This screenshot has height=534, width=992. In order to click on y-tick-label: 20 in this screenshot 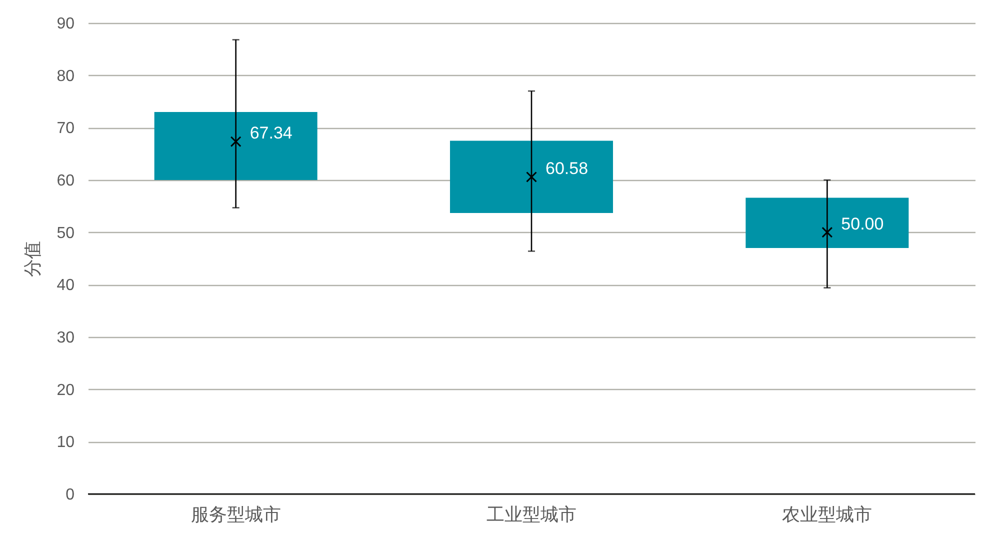, I will do `click(65, 390)`.